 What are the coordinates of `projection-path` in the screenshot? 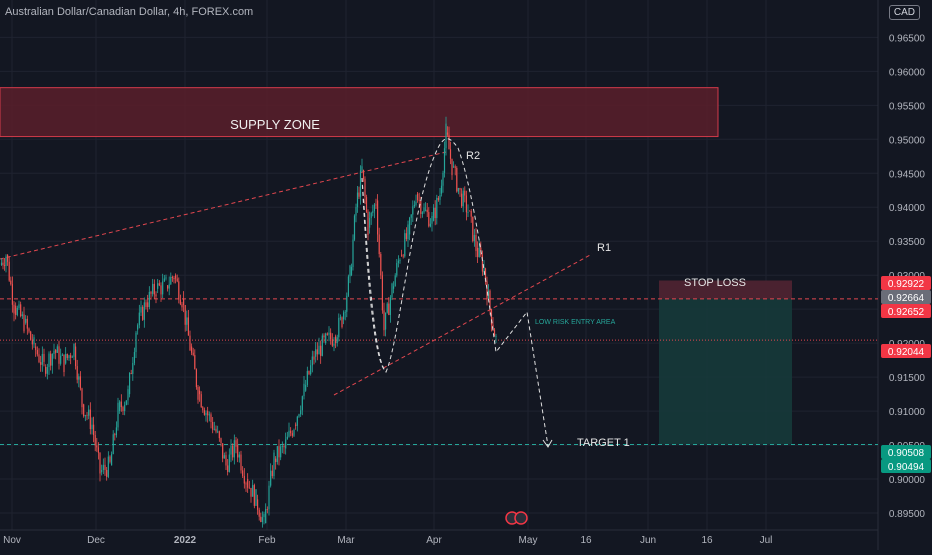 It's located at (455, 292).